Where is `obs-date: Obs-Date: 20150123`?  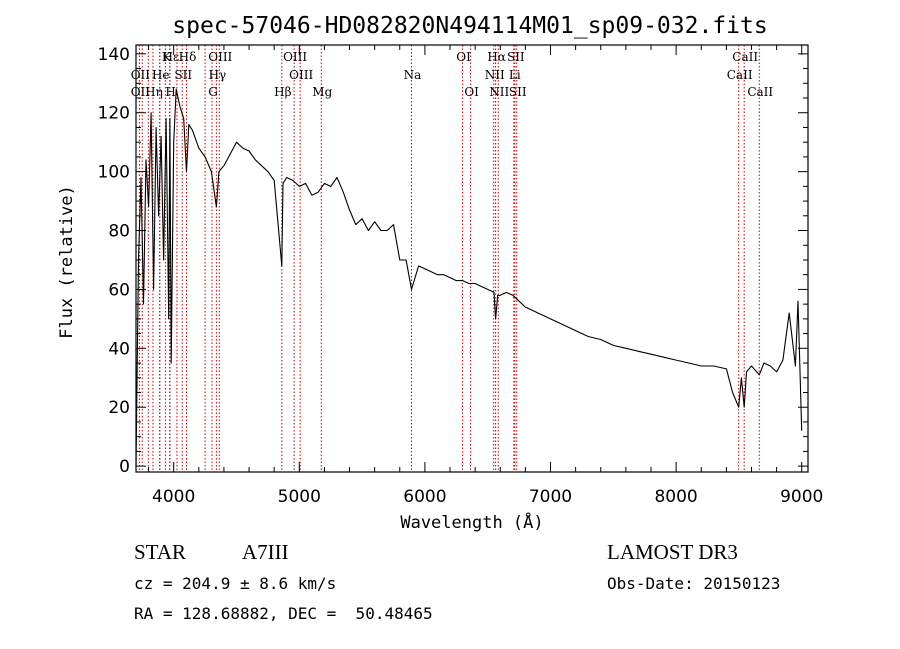 obs-date: Obs-Date: 20150123 is located at coordinates (694, 583).